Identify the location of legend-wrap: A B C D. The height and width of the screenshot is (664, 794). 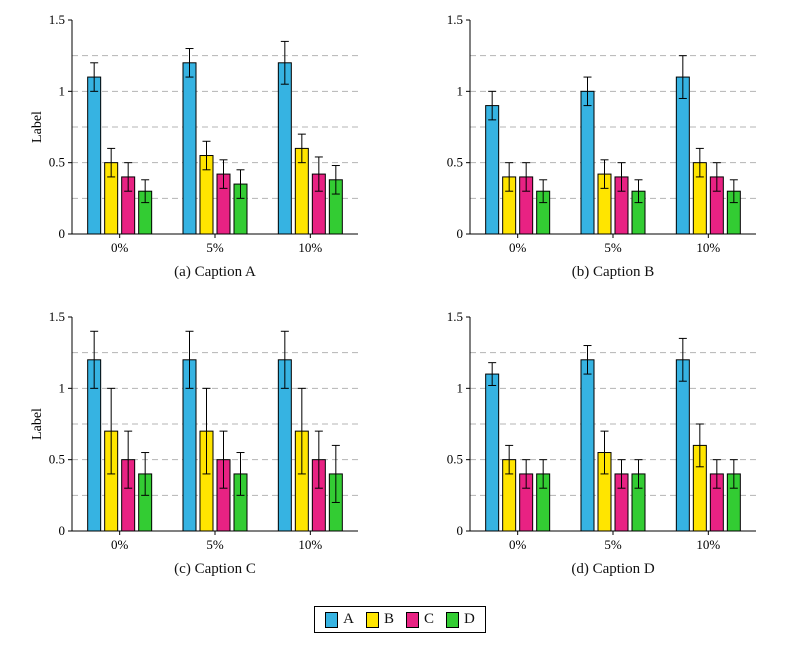
(400, 619).